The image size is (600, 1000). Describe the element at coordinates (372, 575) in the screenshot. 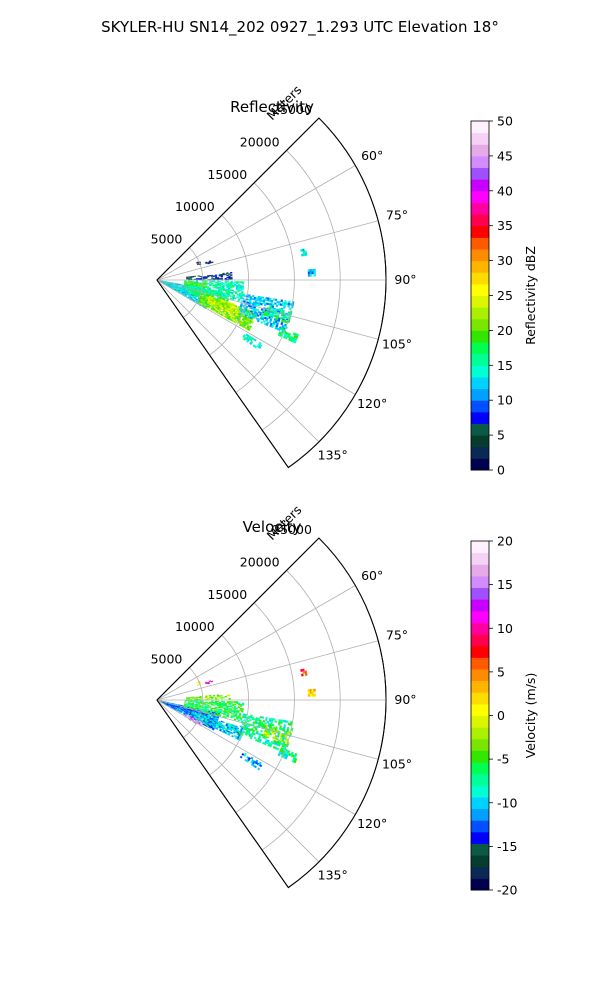

I see `azimuth-tick-label: 60°` at that location.